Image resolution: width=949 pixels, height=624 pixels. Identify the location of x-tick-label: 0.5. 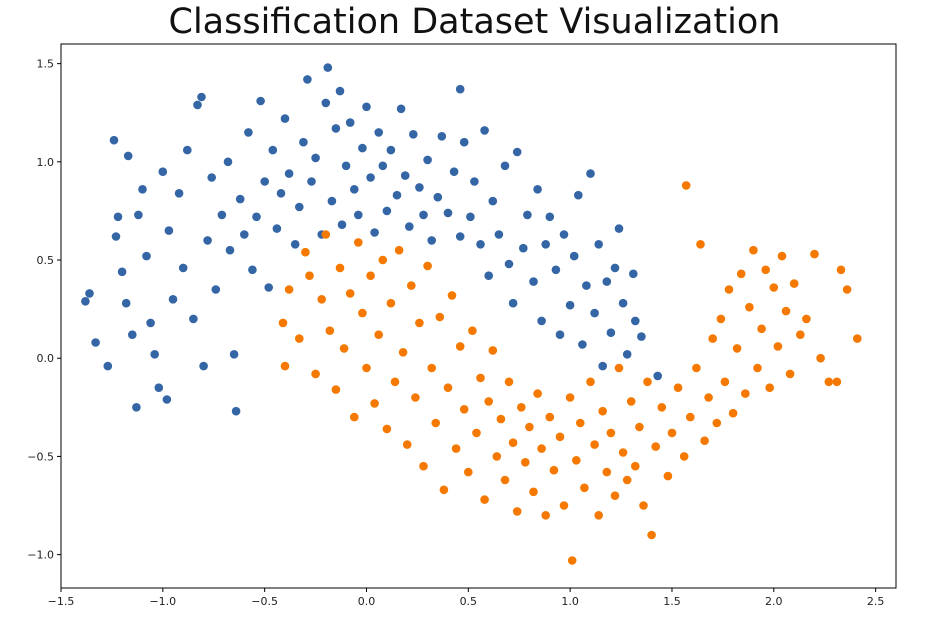
(469, 601).